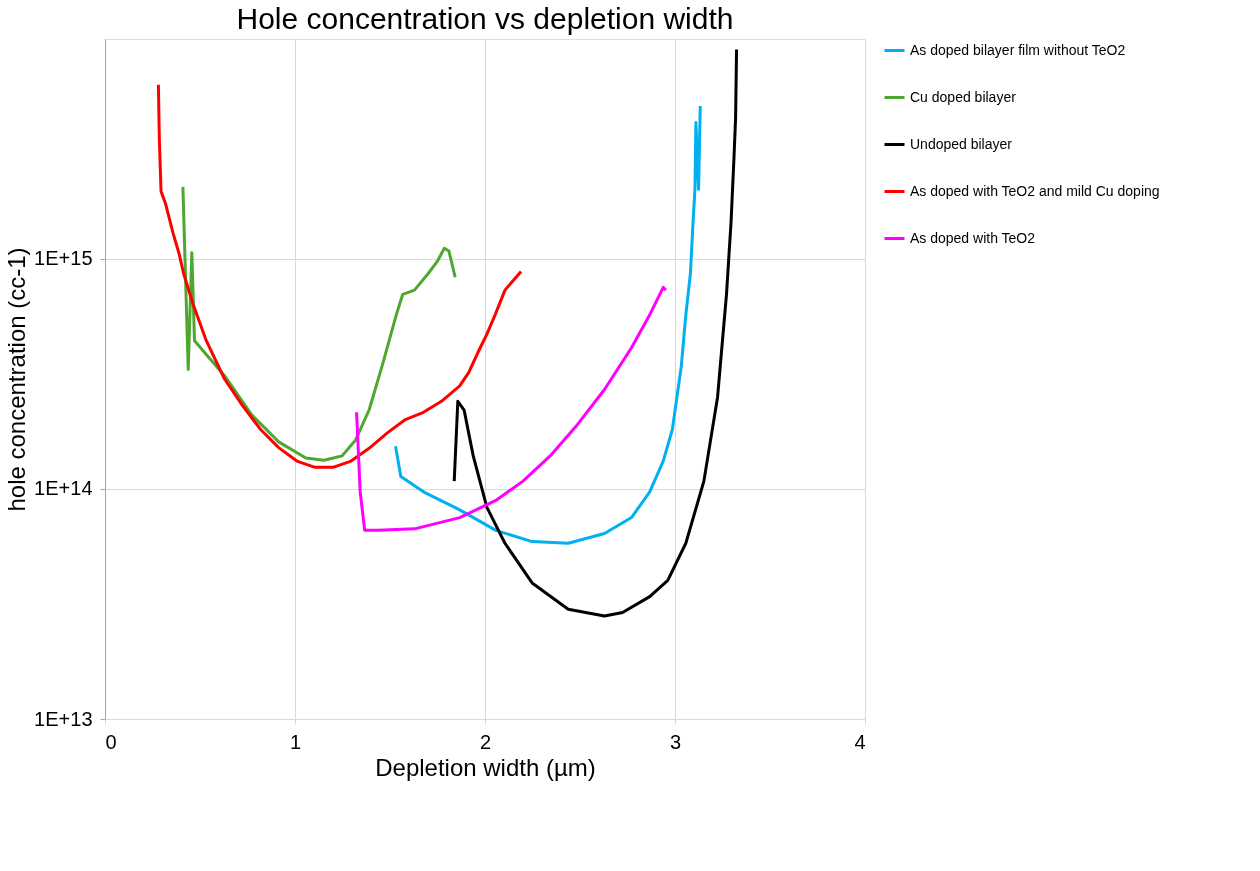 This screenshot has width=1260, height=871. Describe the element at coordinates (1018, 49) in the screenshot. I see `legend-label: As doped bilayer film without TeO2` at that location.